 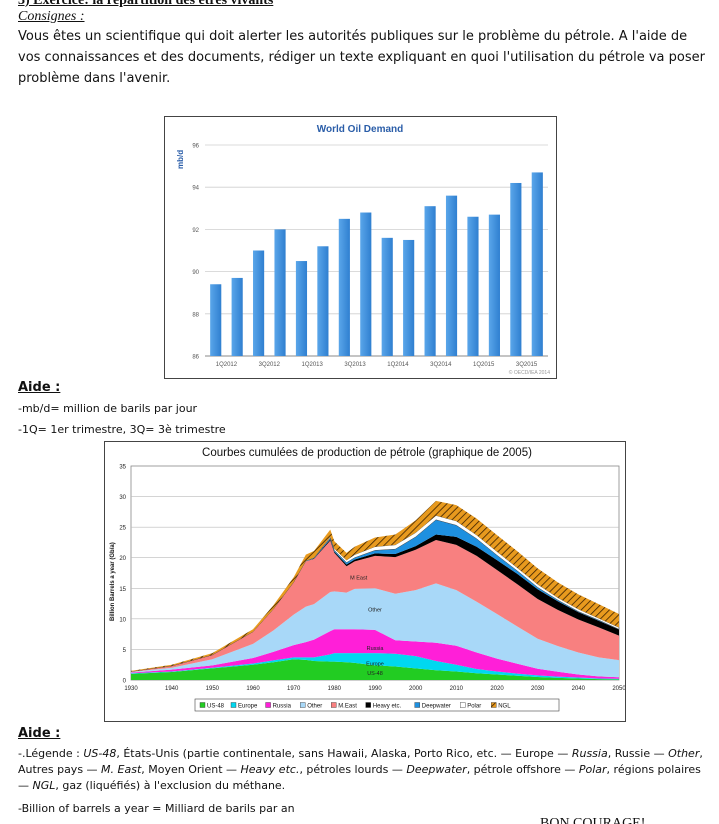 What do you see at coordinates (451, 275) in the screenshot?
I see `bar-4Q2014` at bounding box center [451, 275].